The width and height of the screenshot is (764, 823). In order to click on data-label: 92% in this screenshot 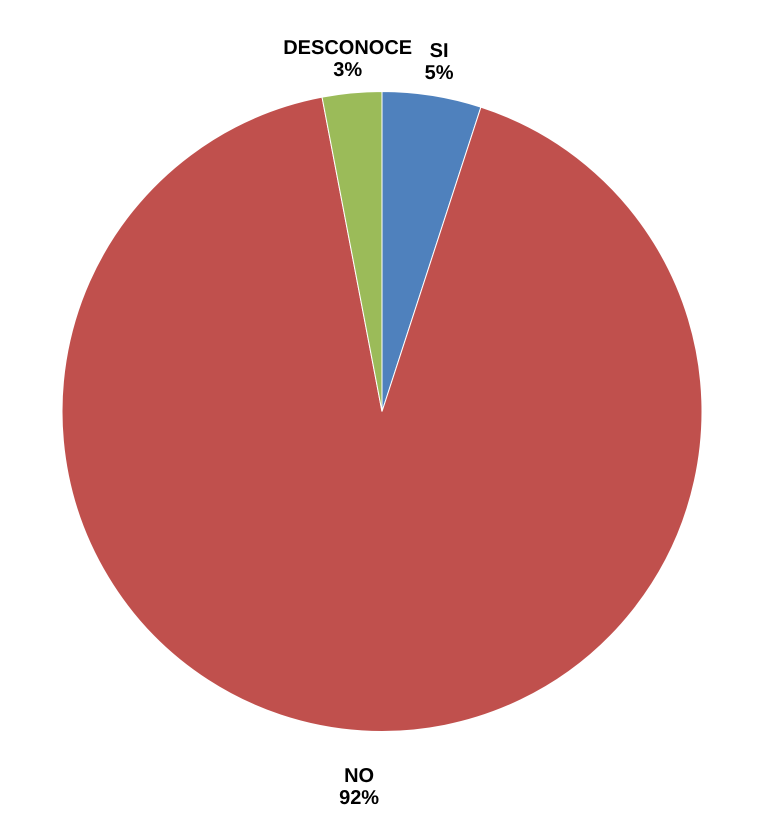, I will do `click(359, 797)`.